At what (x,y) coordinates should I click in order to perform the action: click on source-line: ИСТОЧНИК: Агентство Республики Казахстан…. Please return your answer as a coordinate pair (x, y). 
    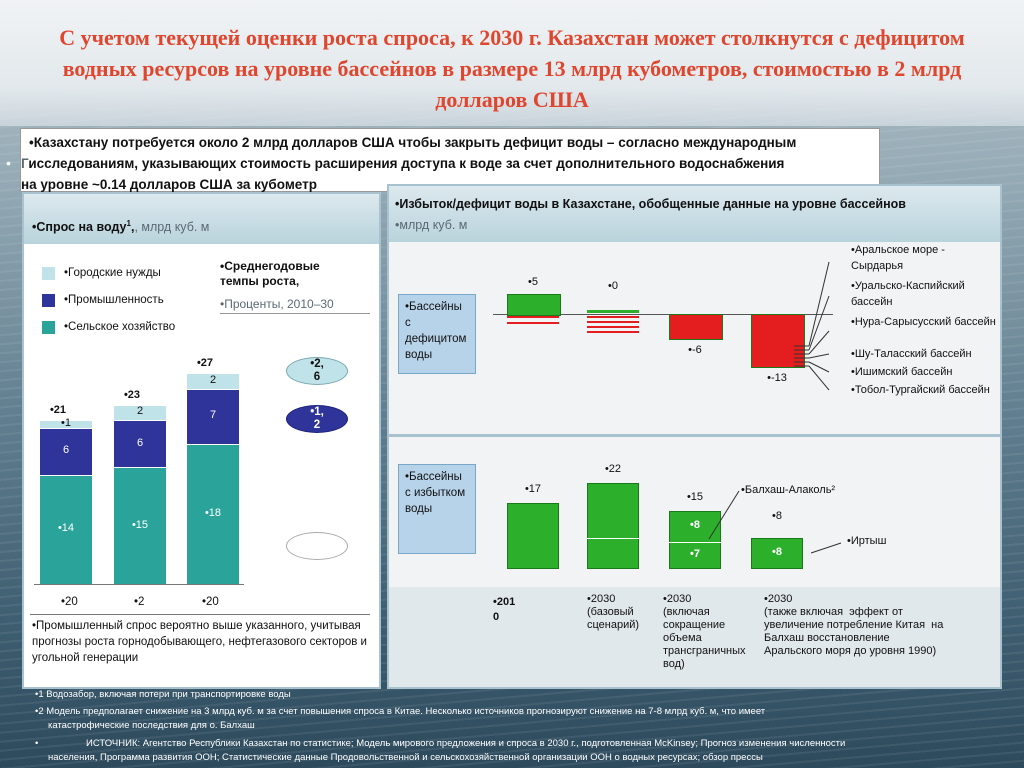
    Looking at the image, I should click on (466, 743).